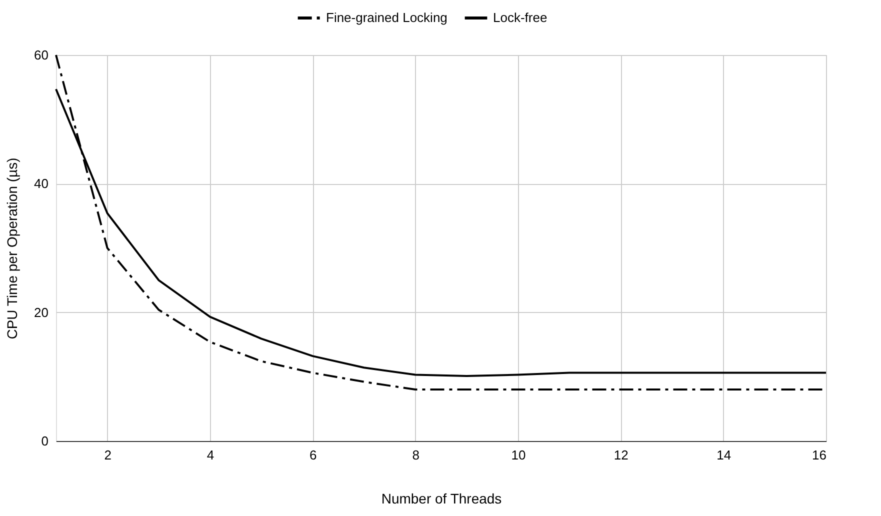 This screenshot has height=516, width=881. Describe the element at coordinates (819, 455) in the screenshot. I see `x-tick-label: 16` at that location.